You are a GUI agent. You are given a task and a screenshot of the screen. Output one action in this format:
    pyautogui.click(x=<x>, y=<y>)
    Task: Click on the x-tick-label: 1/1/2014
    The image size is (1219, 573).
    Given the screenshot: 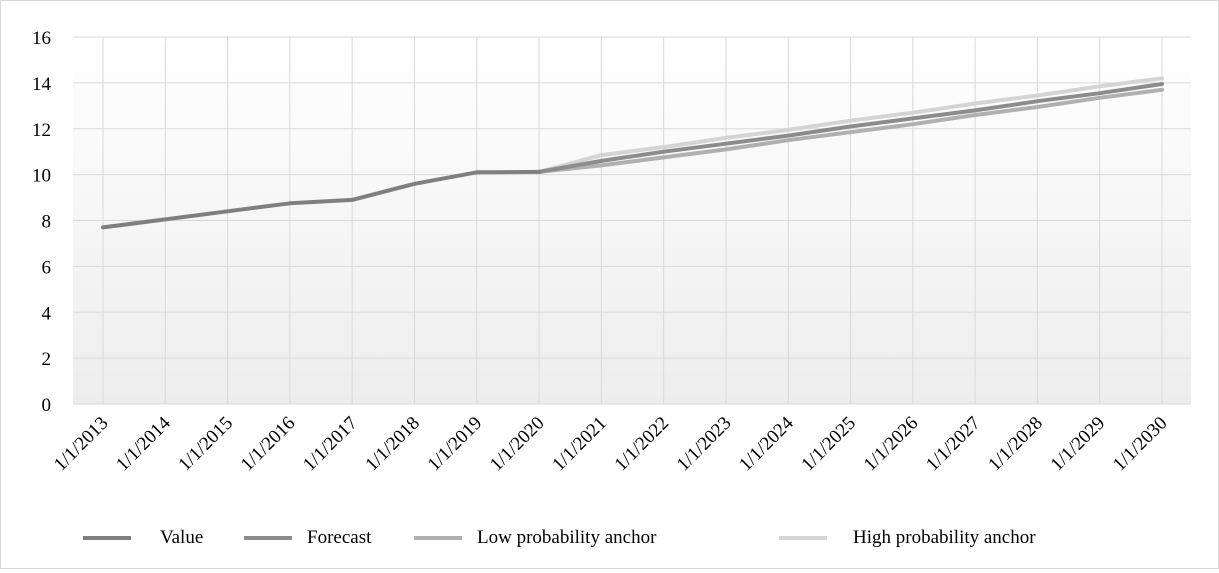 What is the action you would take?
    pyautogui.click(x=143, y=443)
    